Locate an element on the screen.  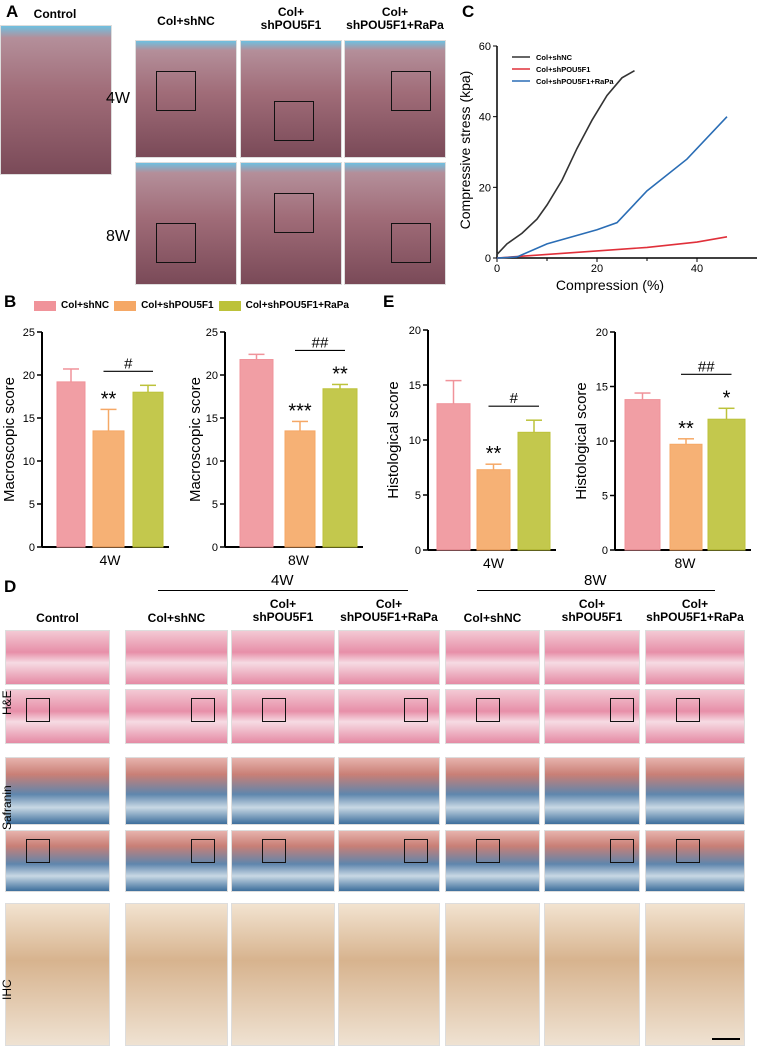
legend-label: Col+shPOU5F1+RaPa is located at coordinates (575, 81).